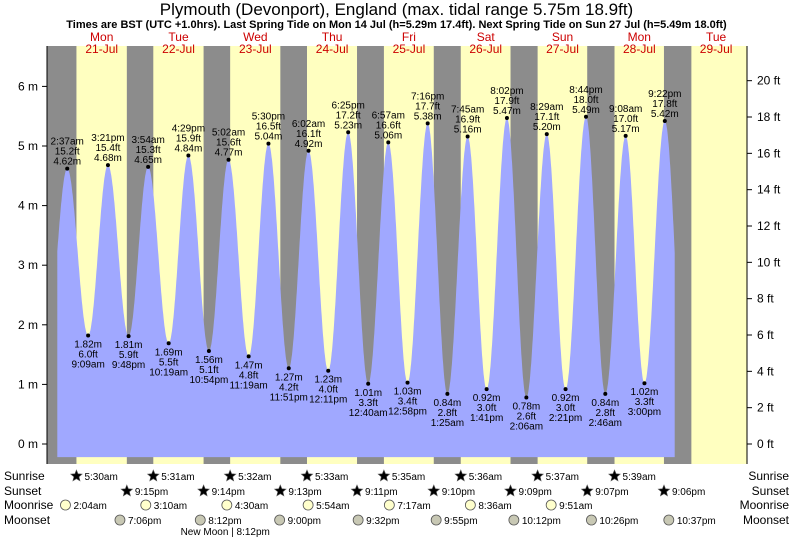 The height and width of the screenshot is (539, 793). Describe the element at coordinates (108, 158) in the screenshot. I see `tide-label: 4.68m` at that location.